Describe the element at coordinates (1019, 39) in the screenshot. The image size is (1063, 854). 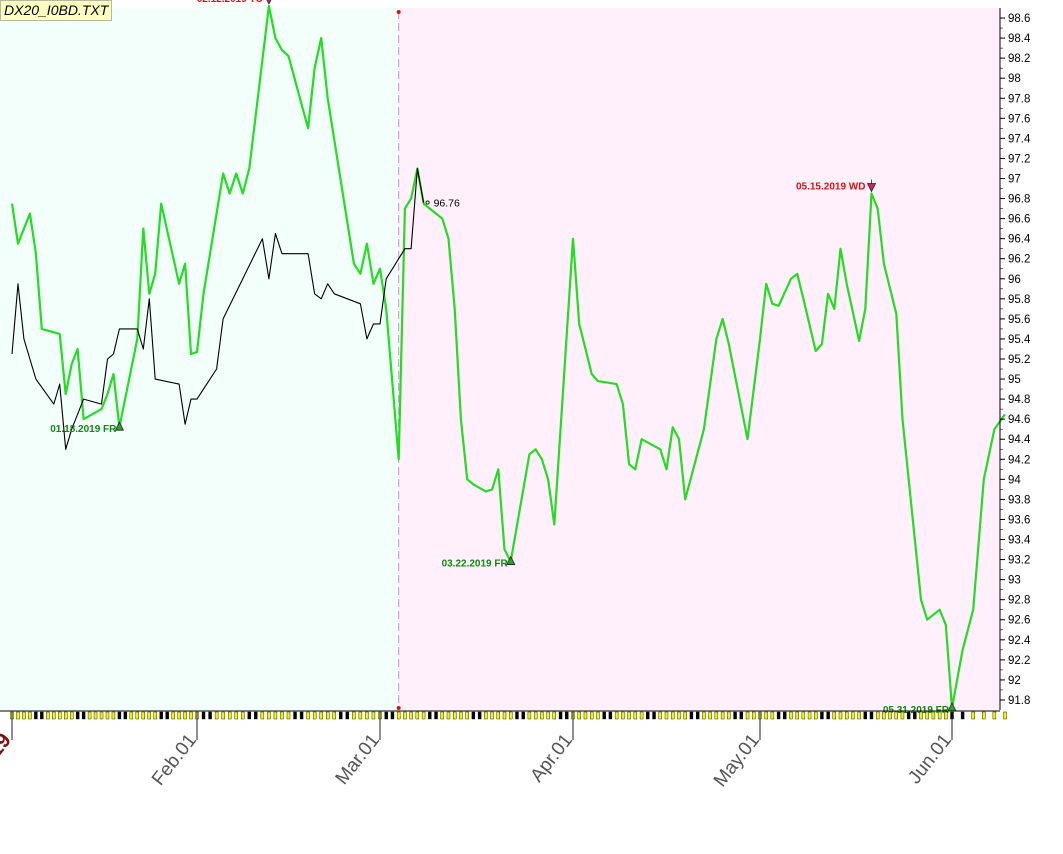
I see `y-tick-label-33: 98.4` at that location.